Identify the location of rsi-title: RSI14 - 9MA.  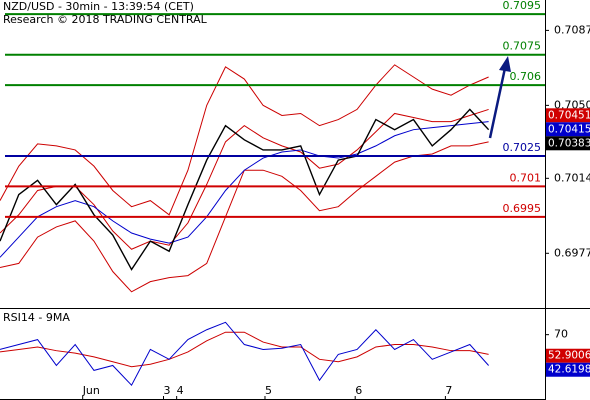
(36, 317).